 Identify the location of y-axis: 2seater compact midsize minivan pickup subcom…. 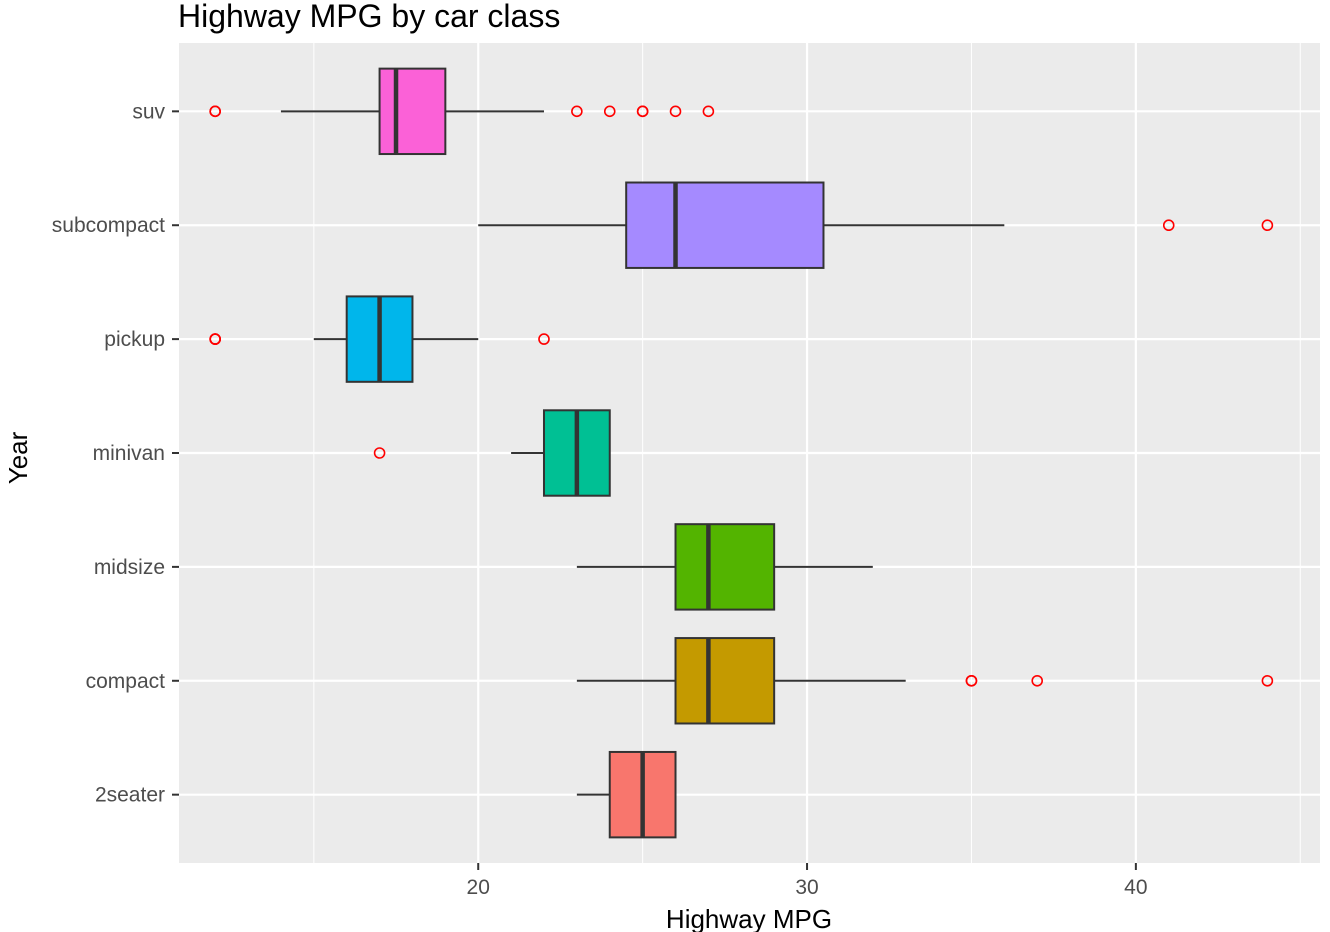
(115, 453).